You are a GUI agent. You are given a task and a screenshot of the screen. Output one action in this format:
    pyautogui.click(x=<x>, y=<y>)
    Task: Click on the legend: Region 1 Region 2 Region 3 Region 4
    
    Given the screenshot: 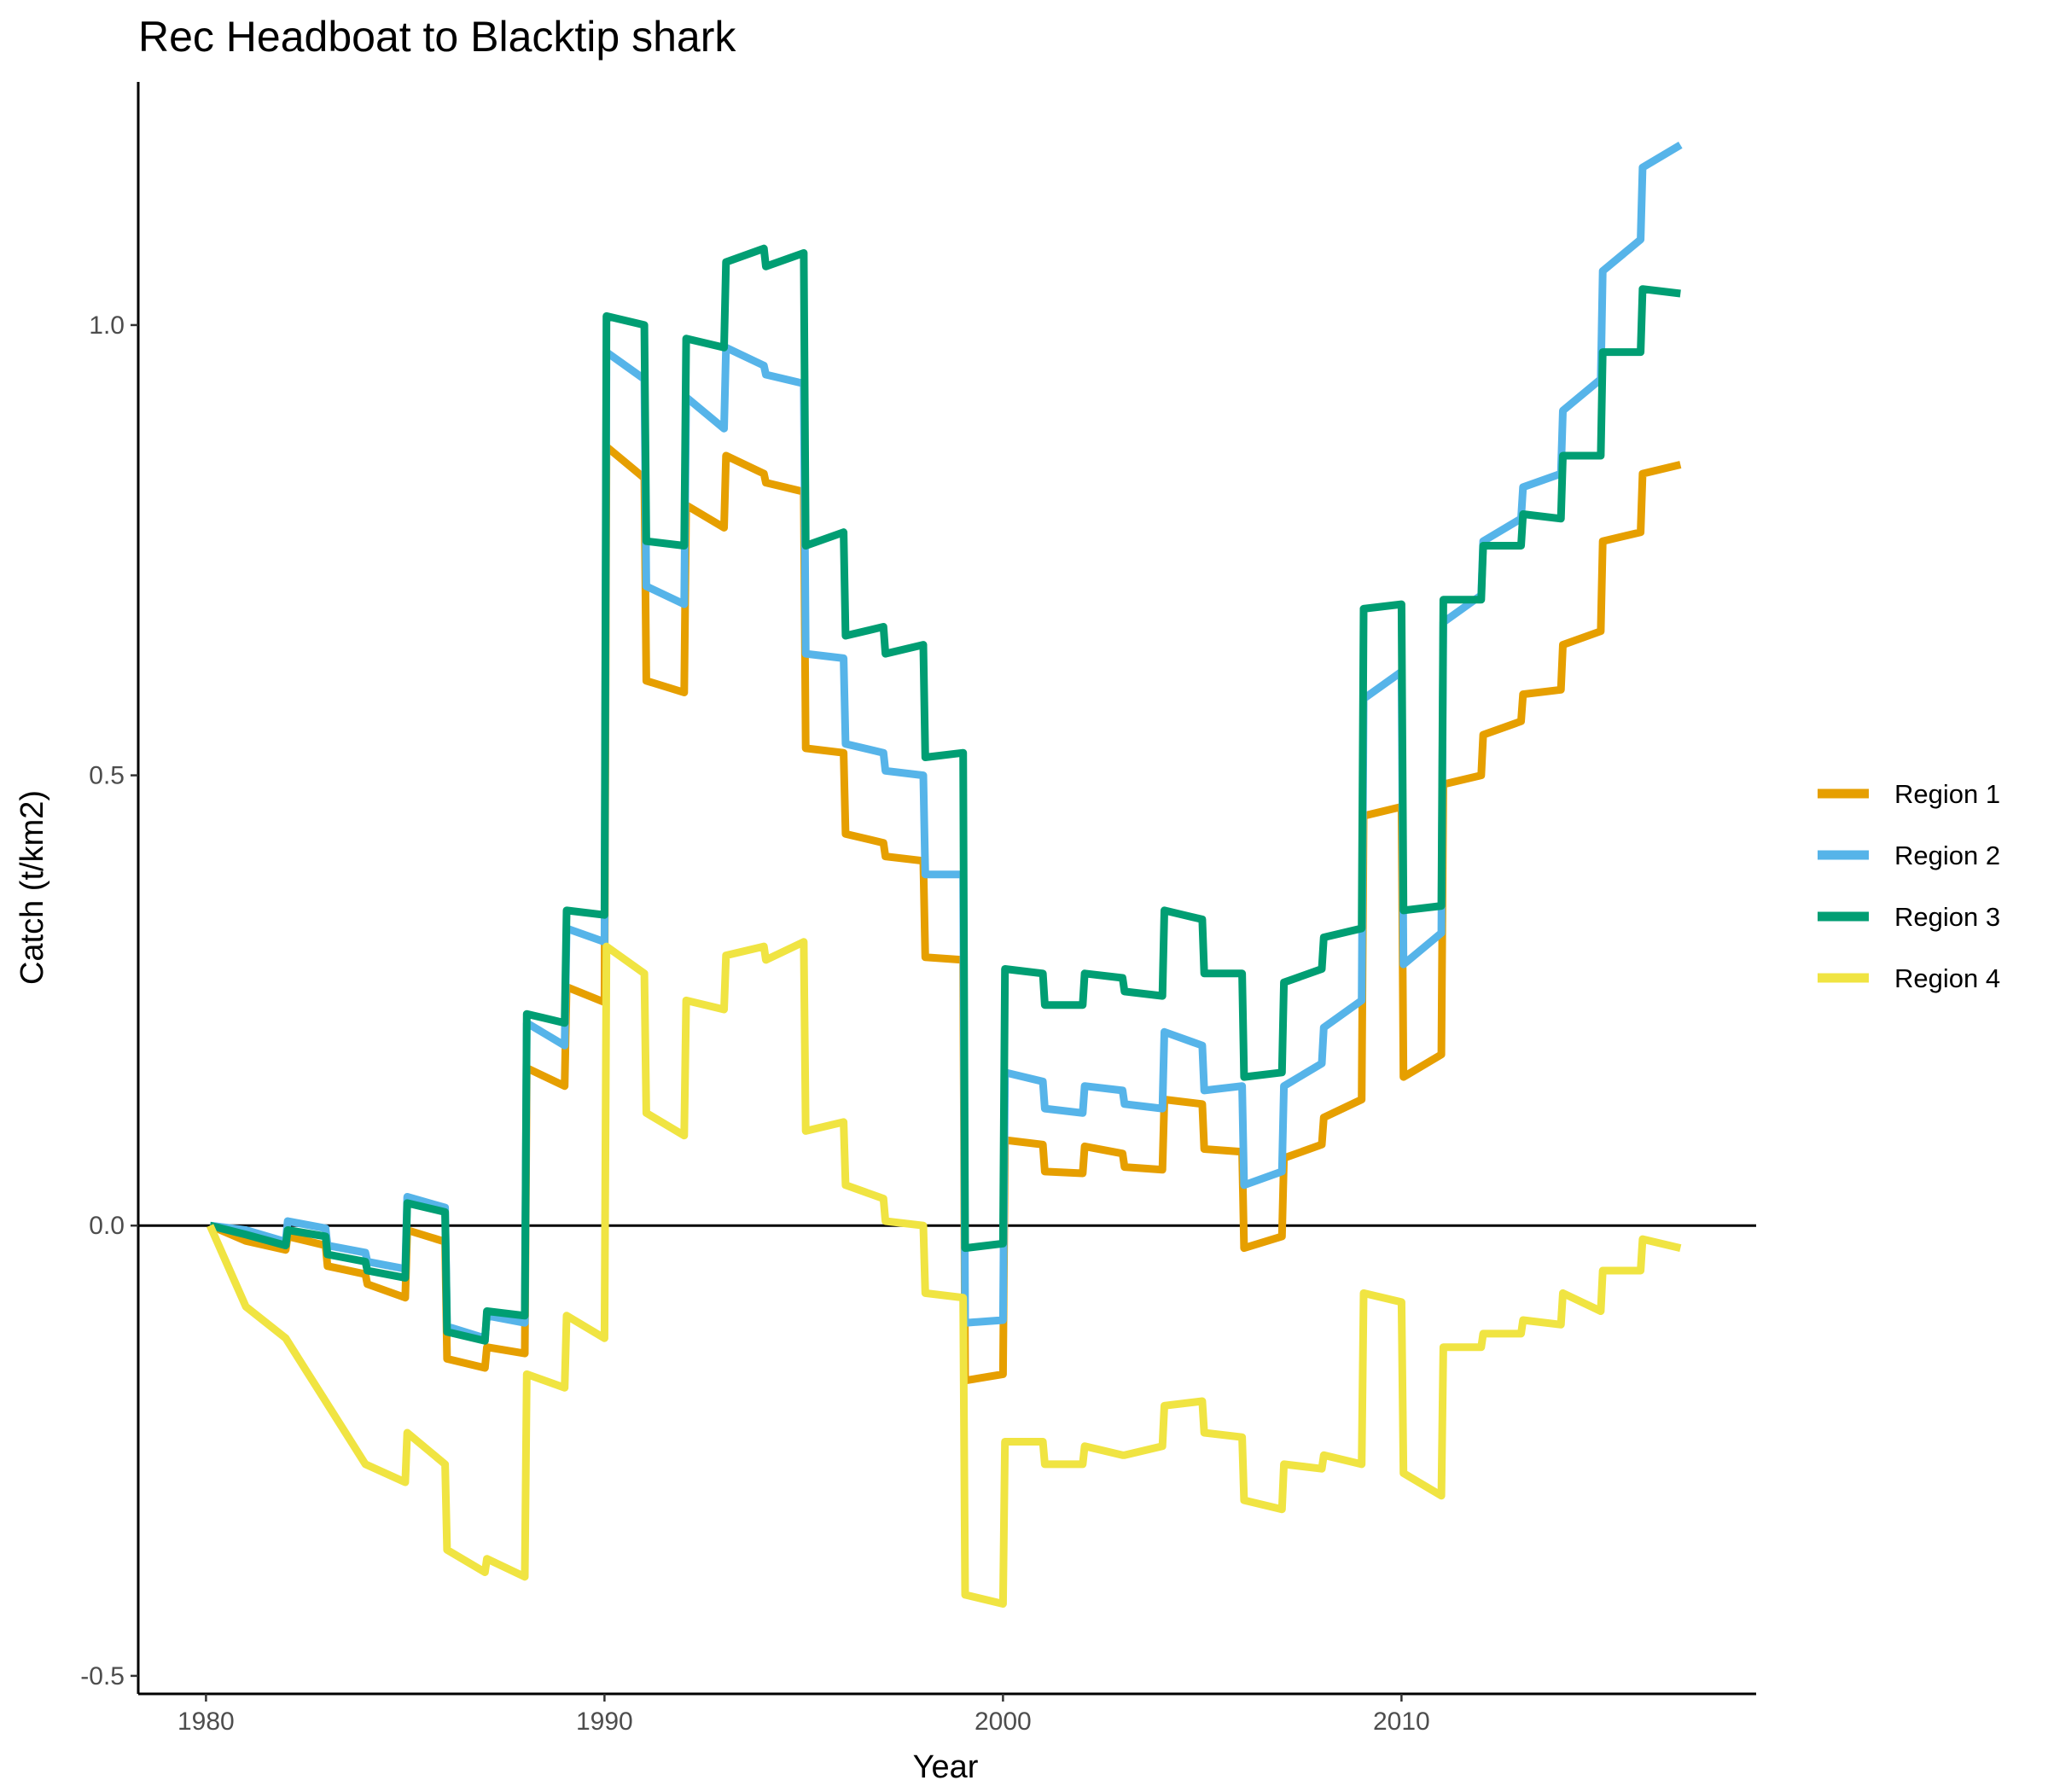 What is the action you would take?
    pyautogui.click(x=1909, y=886)
    